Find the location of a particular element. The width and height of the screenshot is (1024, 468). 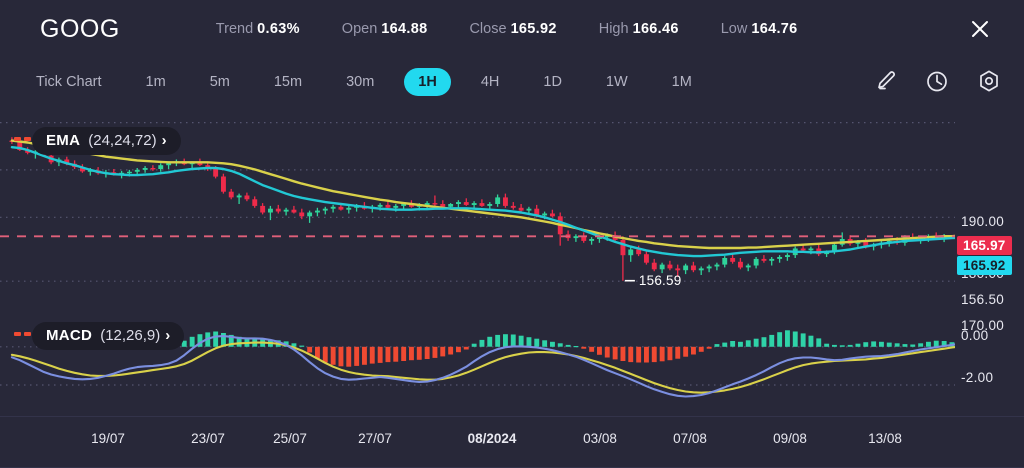

timeframe-15m: 15m is located at coordinates (288, 82).